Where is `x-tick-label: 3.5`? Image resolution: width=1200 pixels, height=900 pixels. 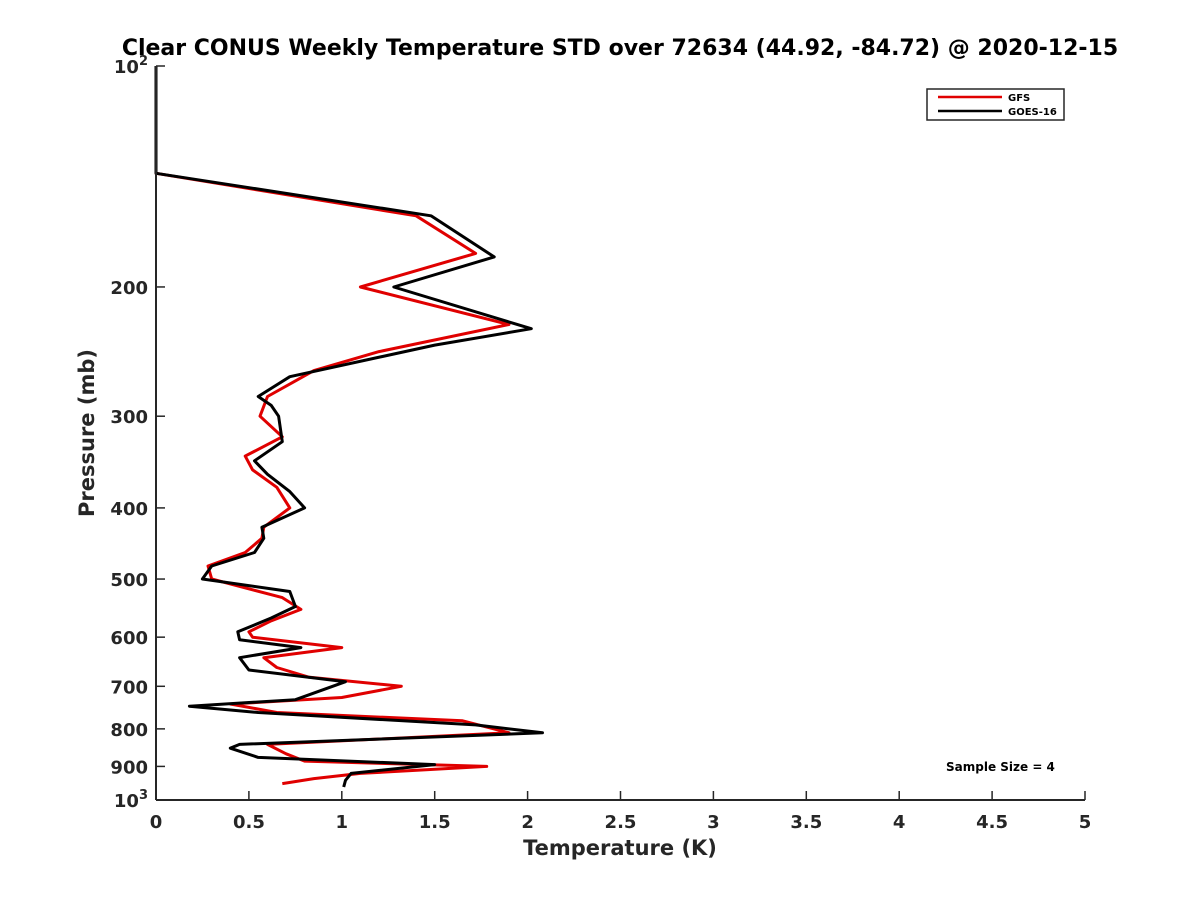
x-tick-label: 3.5 is located at coordinates (806, 822).